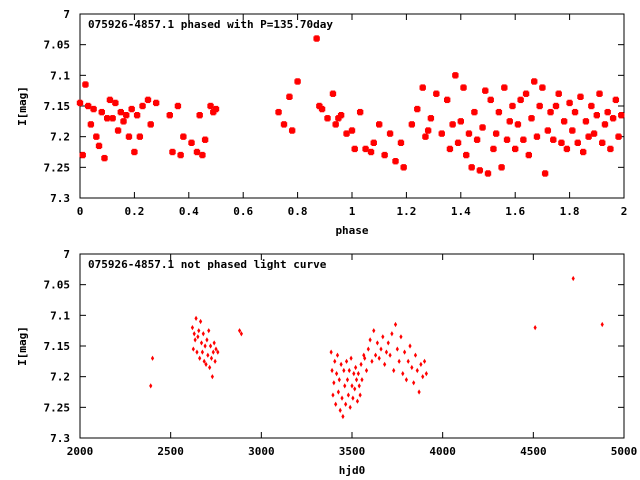 Image resolution: width=640 pixels, height=480 pixels. What do you see at coordinates (624, 451) in the screenshot?
I see `x-tick-label: 5000` at bounding box center [624, 451].